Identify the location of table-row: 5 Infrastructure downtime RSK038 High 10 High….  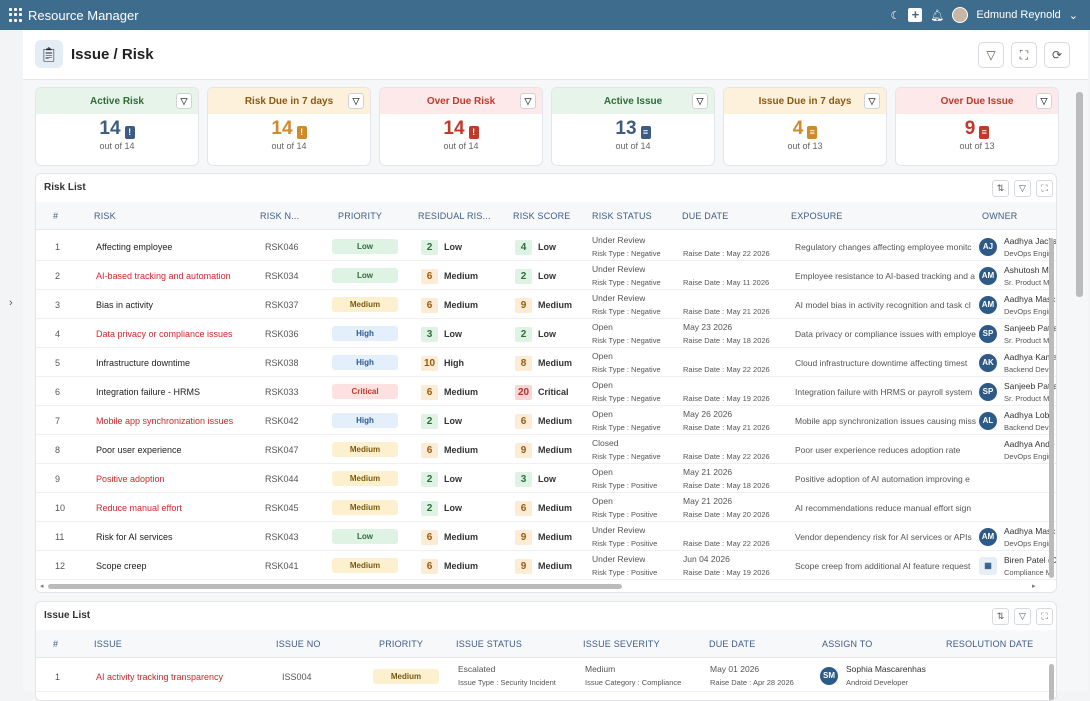
(546, 362).